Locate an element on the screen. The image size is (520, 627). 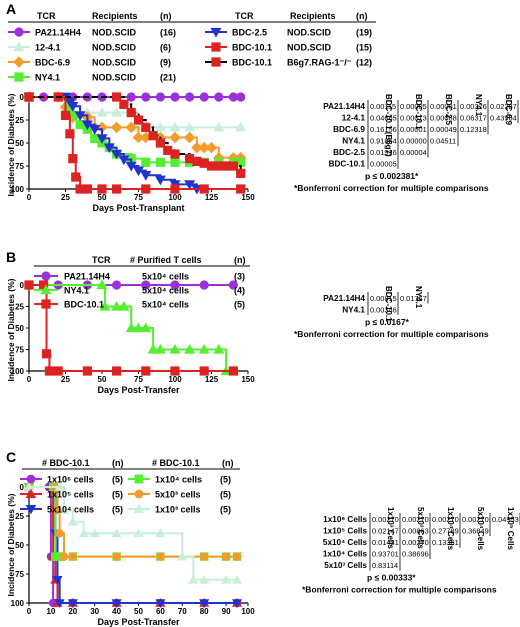
legend-header: # BDC-10.1 is located at coordinates (176, 463).